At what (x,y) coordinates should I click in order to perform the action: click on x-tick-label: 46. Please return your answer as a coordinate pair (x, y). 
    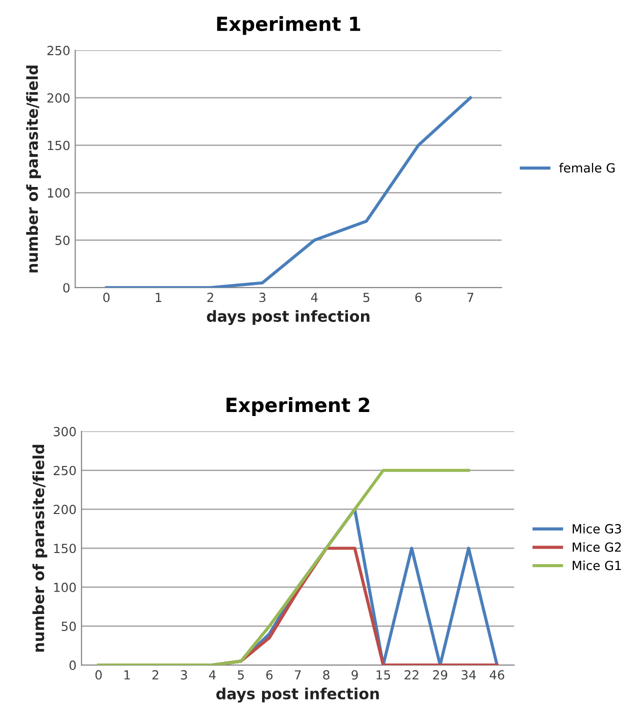
    Looking at the image, I should click on (497, 675).